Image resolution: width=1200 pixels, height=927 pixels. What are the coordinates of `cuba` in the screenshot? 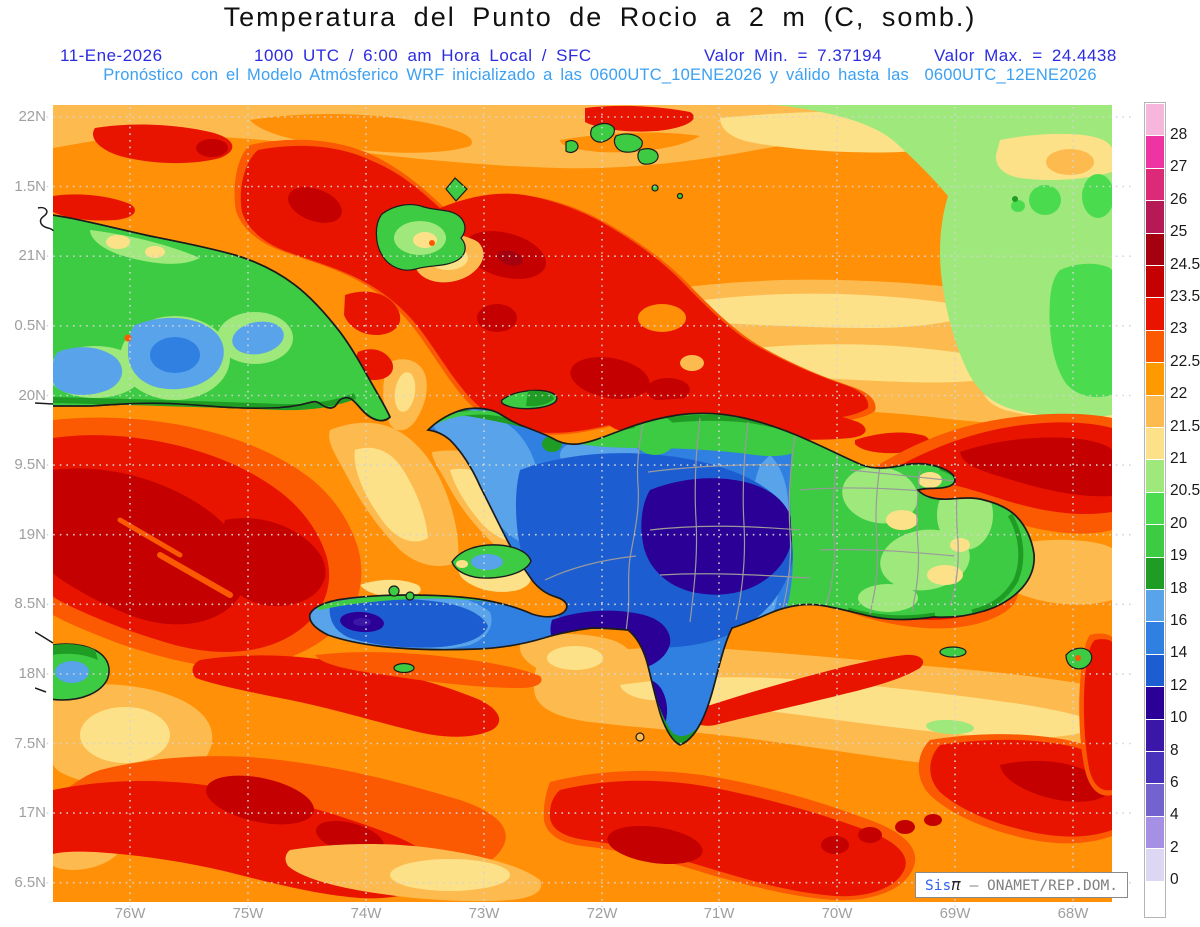 It's located at (222, 318).